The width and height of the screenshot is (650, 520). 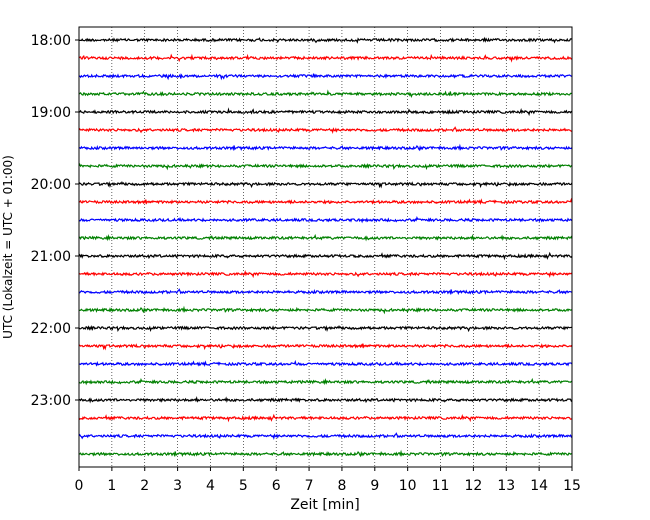 What do you see at coordinates (325, 220) in the screenshot?
I see `trace-2030` at bounding box center [325, 220].